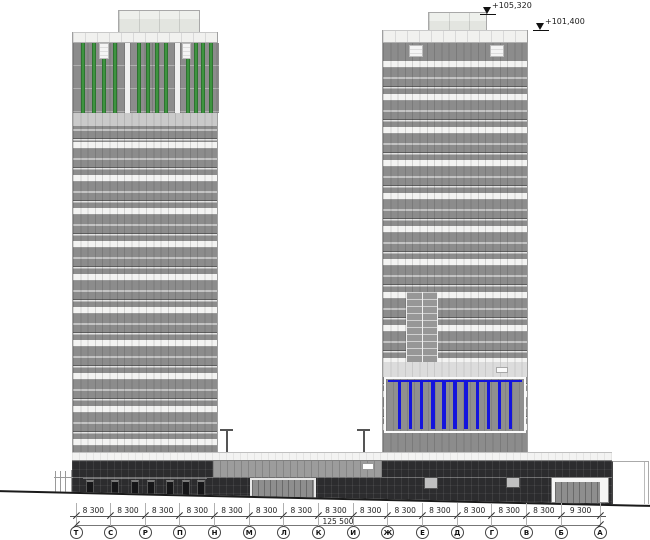  I want to click on axis-bubble: Л, so click(284, 532).